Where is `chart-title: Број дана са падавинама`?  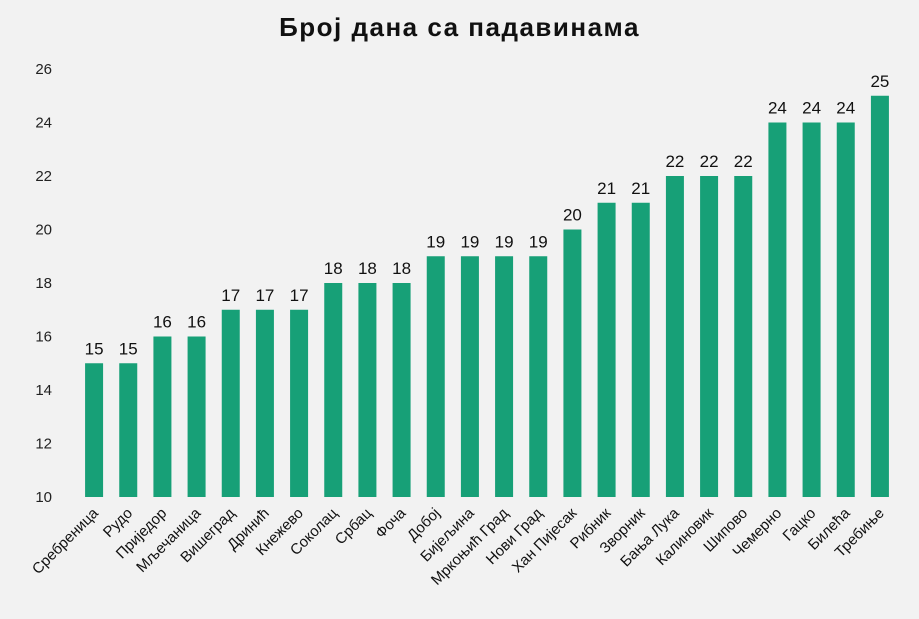
chart-title: Број дана са падавинама is located at coordinates (459, 27).